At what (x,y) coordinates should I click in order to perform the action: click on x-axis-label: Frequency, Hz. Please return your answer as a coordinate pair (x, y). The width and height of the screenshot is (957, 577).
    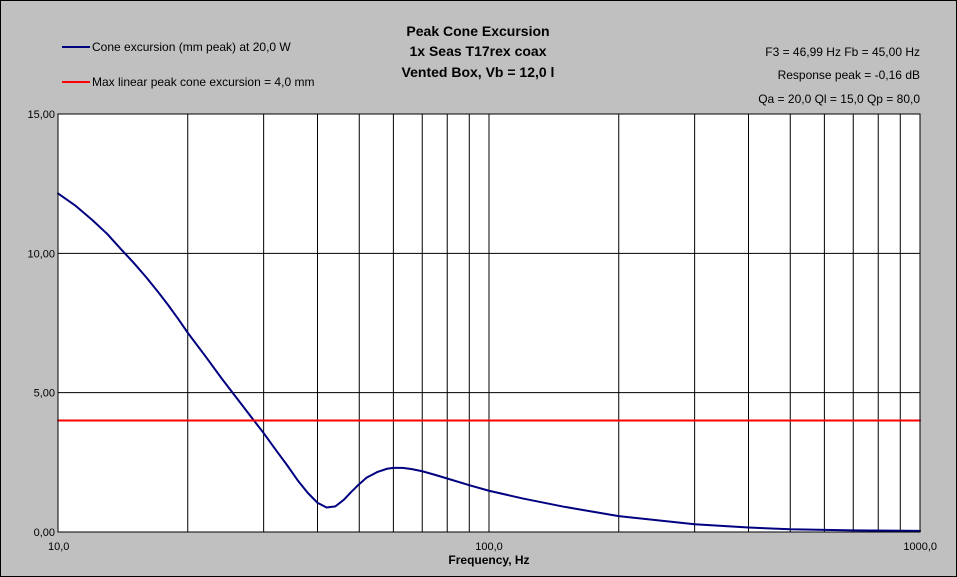
    Looking at the image, I should click on (488, 560).